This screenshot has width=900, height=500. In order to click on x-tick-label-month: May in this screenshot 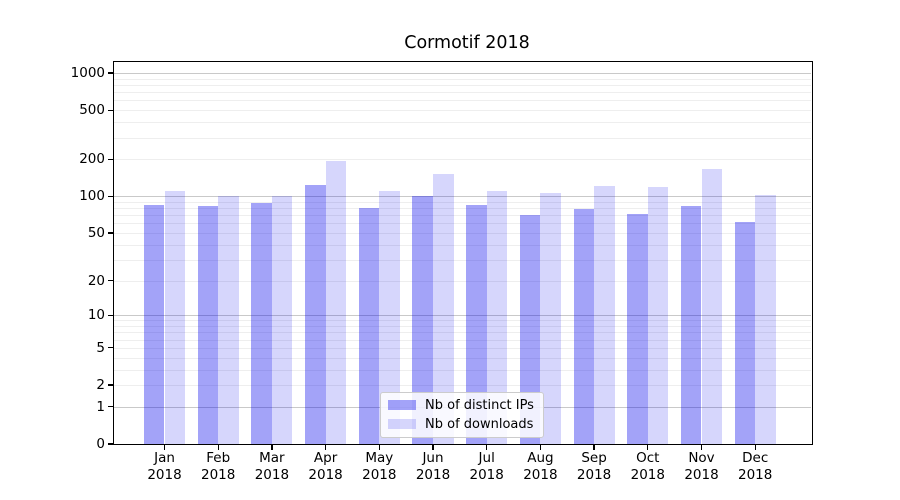, I will do `click(379, 458)`.